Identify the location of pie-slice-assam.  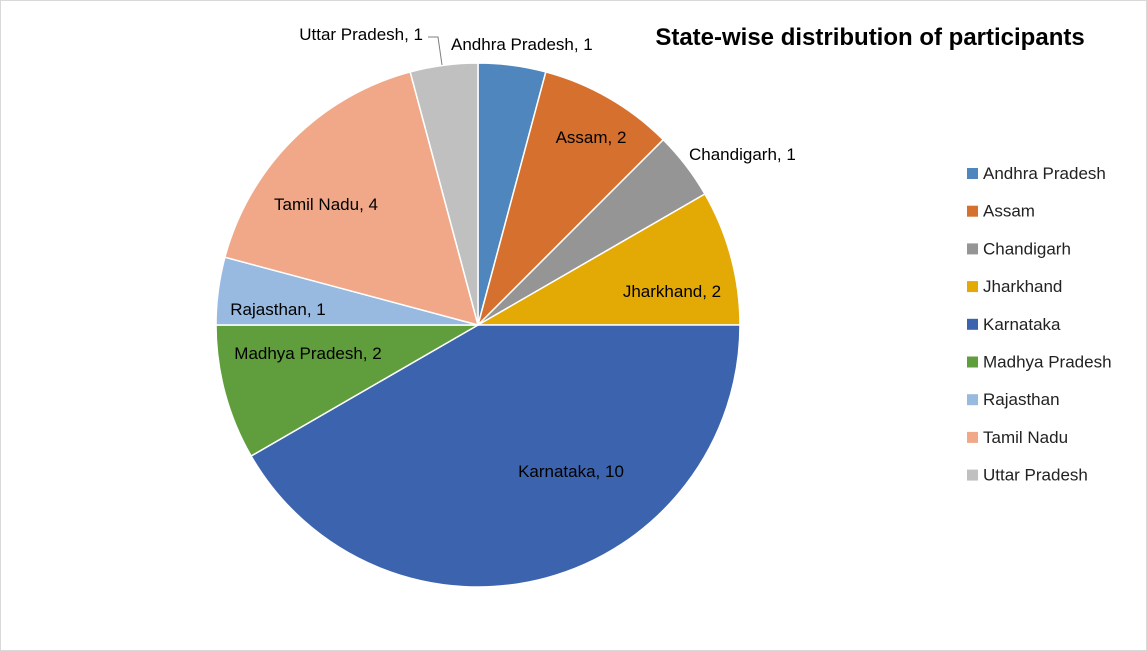
(570, 199).